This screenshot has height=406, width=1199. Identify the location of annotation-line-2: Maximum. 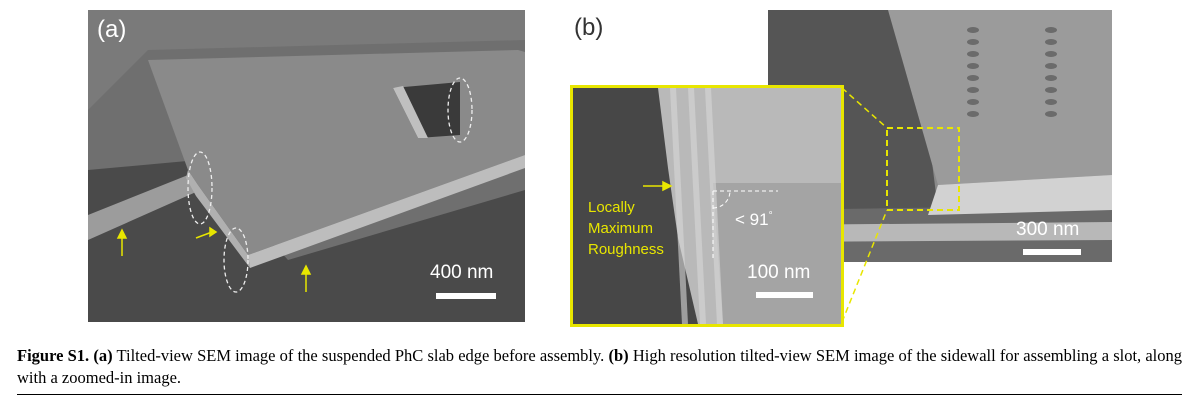
(621, 228).